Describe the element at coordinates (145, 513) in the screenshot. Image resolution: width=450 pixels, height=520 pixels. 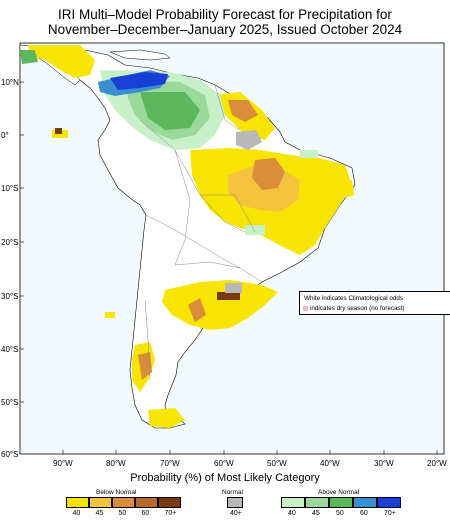
I see `legend-tick-below: 60` at that location.